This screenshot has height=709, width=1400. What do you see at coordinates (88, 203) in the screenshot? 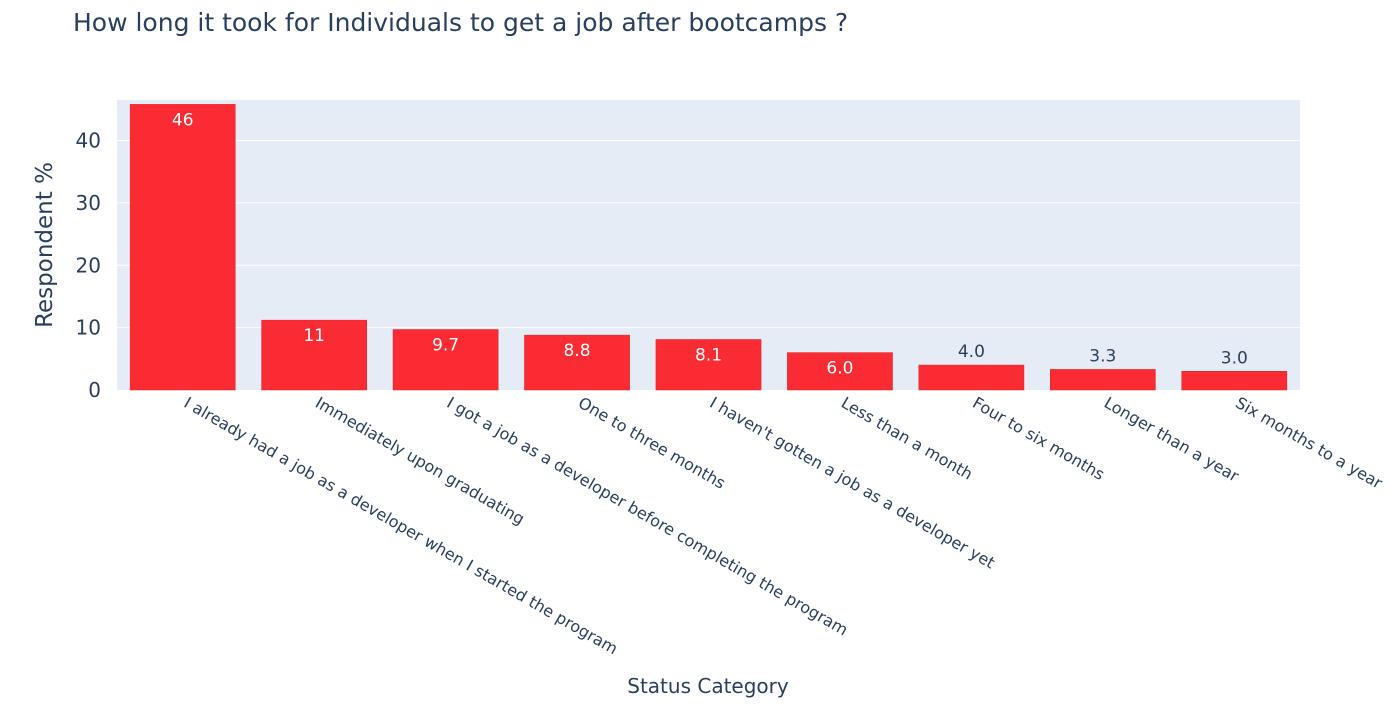
I see `y-tick-label: 30` at bounding box center [88, 203].